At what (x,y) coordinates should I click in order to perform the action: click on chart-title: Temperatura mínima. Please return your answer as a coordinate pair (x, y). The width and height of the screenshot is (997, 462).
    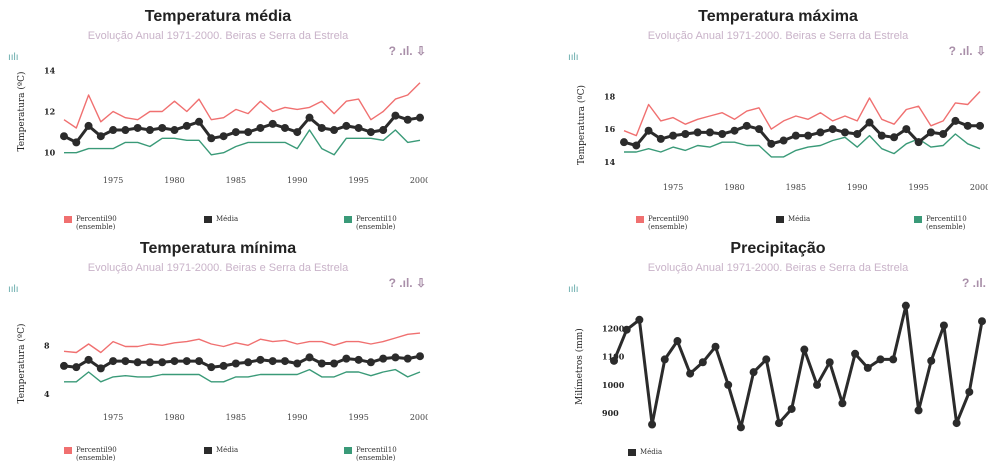
    Looking at the image, I should click on (218, 248).